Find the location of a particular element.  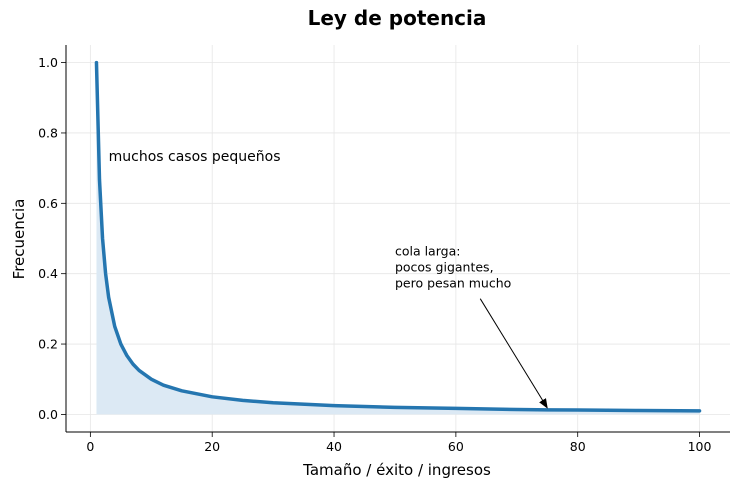

y-tick-label: 0.4 is located at coordinates (48, 273).